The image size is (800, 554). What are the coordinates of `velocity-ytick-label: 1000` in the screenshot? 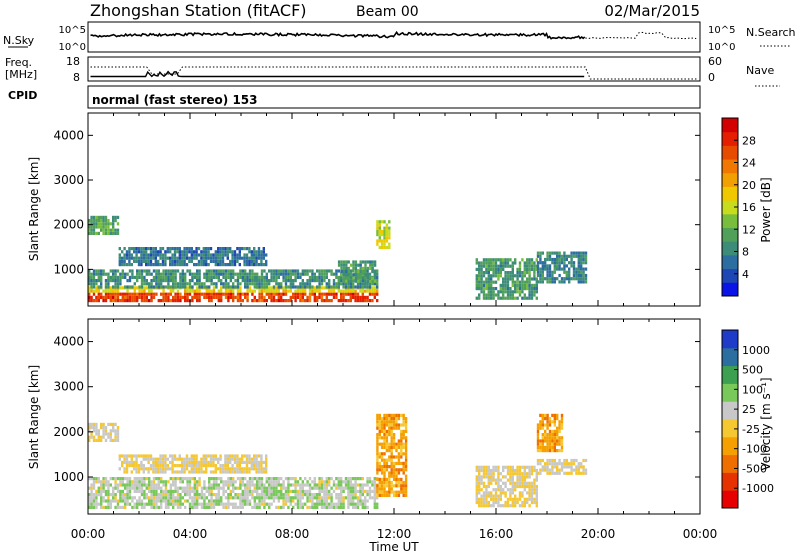 It's located at (68, 477).